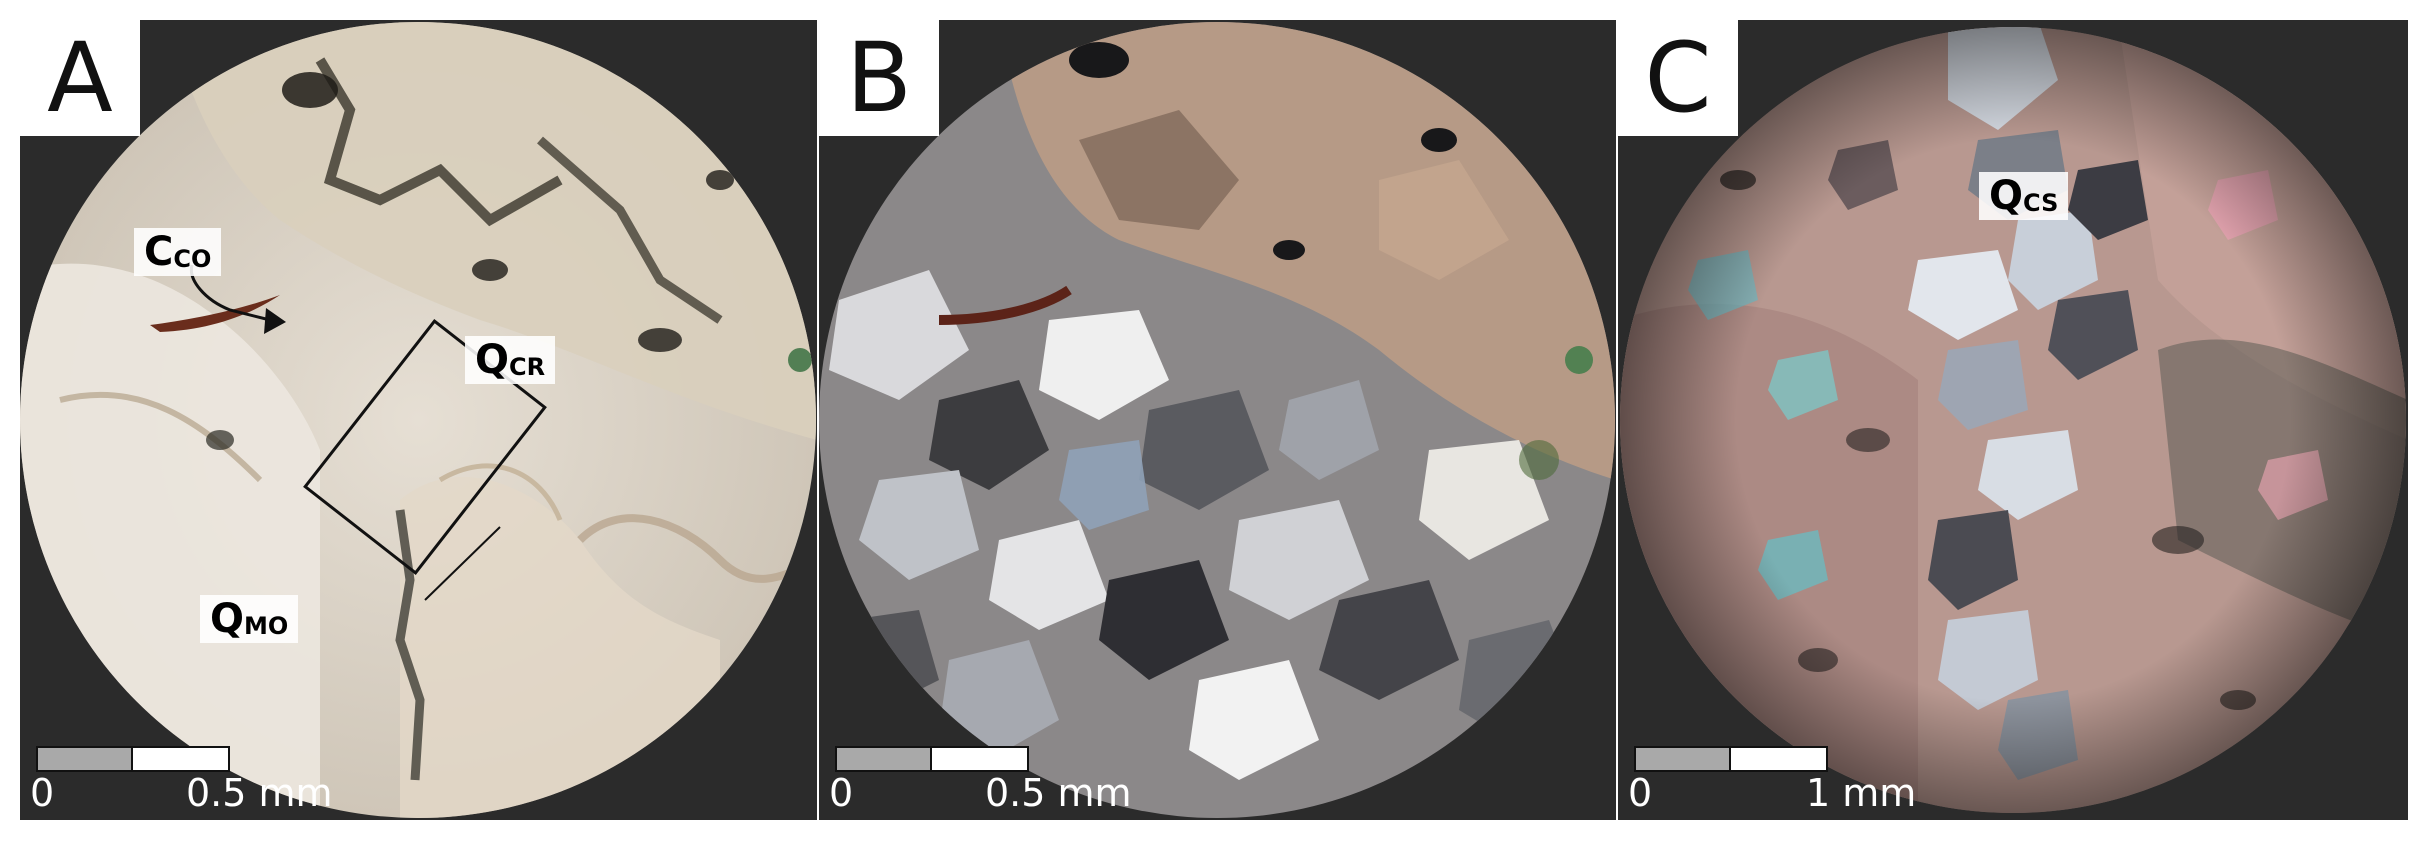 The width and height of the screenshot is (2420, 845). What do you see at coordinates (249, 619) in the screenshot?
I see `label-qmo: QMO` at bounding box center [249, 619].